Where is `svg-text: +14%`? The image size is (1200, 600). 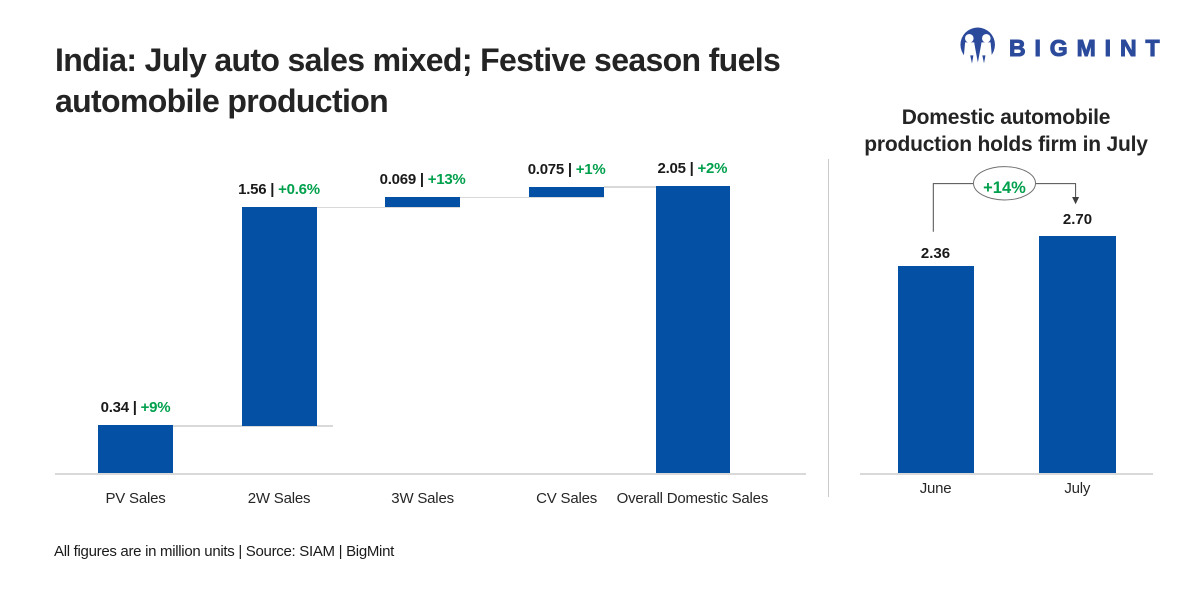
svg-text: +14% is located at coordinates (1004, 188).